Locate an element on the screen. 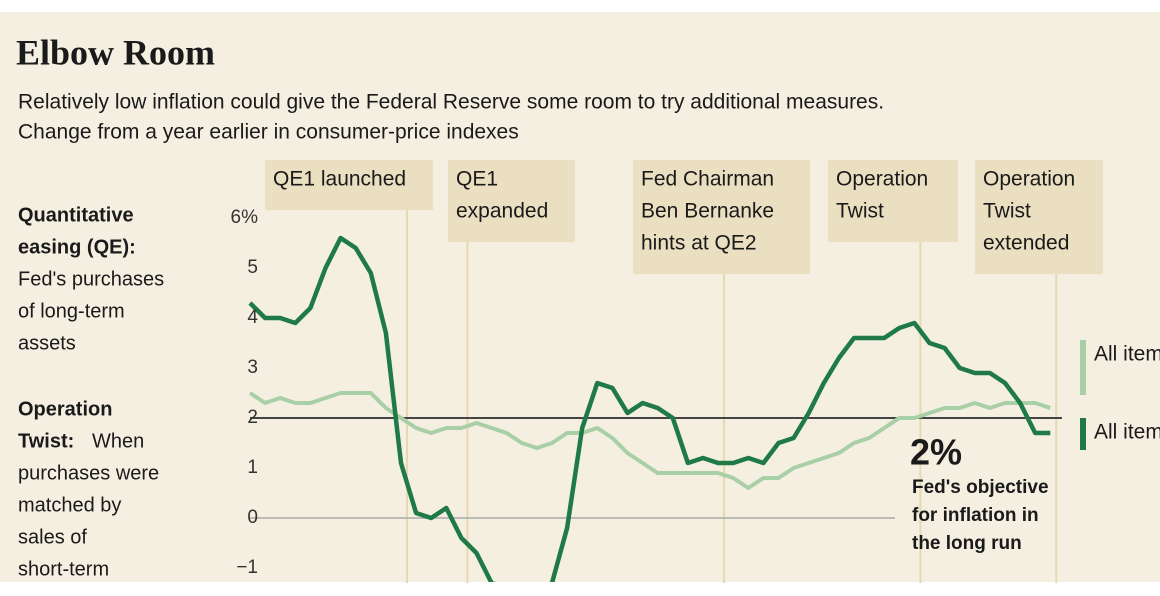  chart-title: Elbow Room is located at coordinates (115, 52).